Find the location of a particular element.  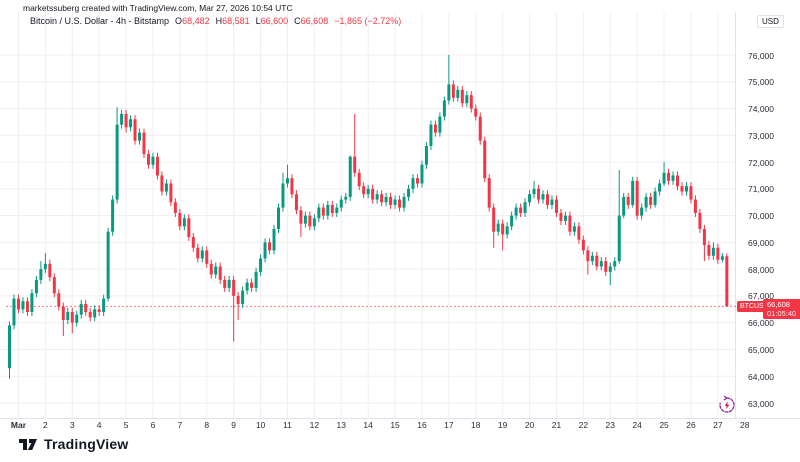

tradingview-logo-icon is located at coordinates (28, 444).